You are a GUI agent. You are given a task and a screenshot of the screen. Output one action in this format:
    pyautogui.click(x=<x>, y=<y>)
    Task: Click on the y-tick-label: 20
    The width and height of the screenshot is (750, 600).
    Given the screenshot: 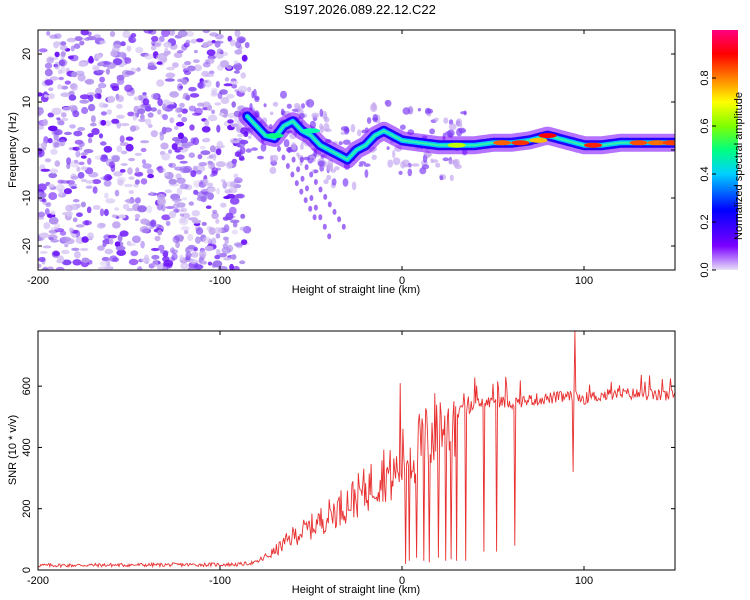 What is the action you would take?
    pyautogui.click(x=27, y=54)
    